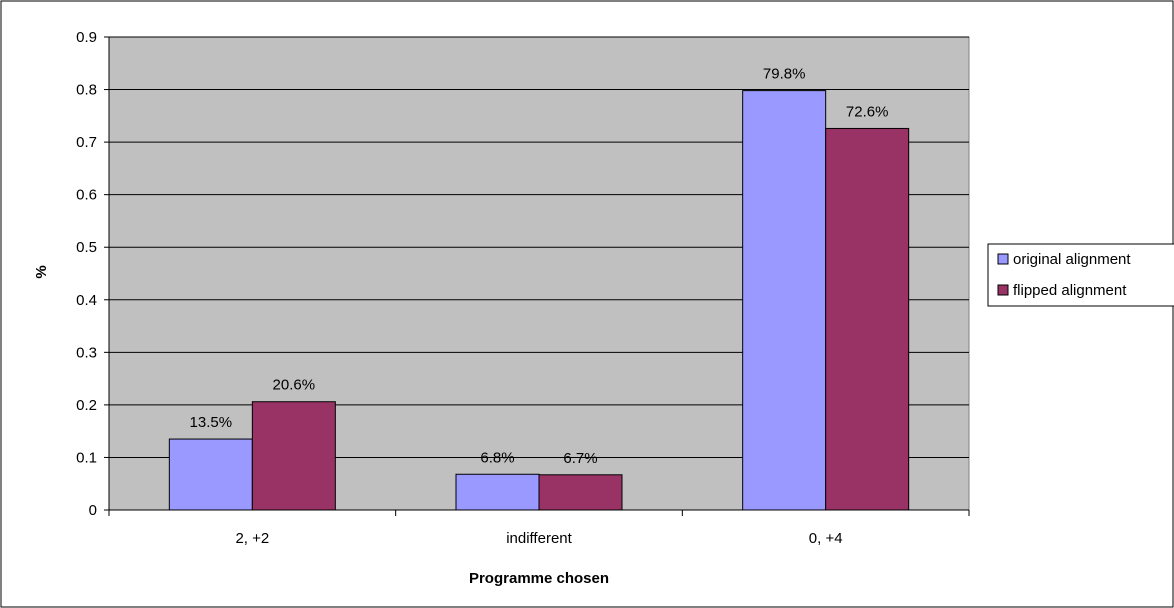  What do you see at coordinates (93, 510) in the screenshot?
I see `y-tick-label: 0` at bounding box center [93, 510].